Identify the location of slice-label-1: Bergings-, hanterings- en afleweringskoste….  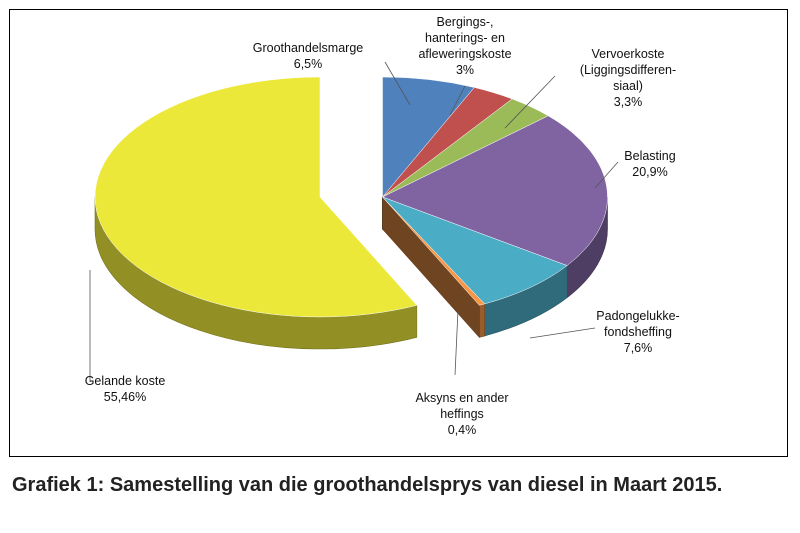
(464, 46).